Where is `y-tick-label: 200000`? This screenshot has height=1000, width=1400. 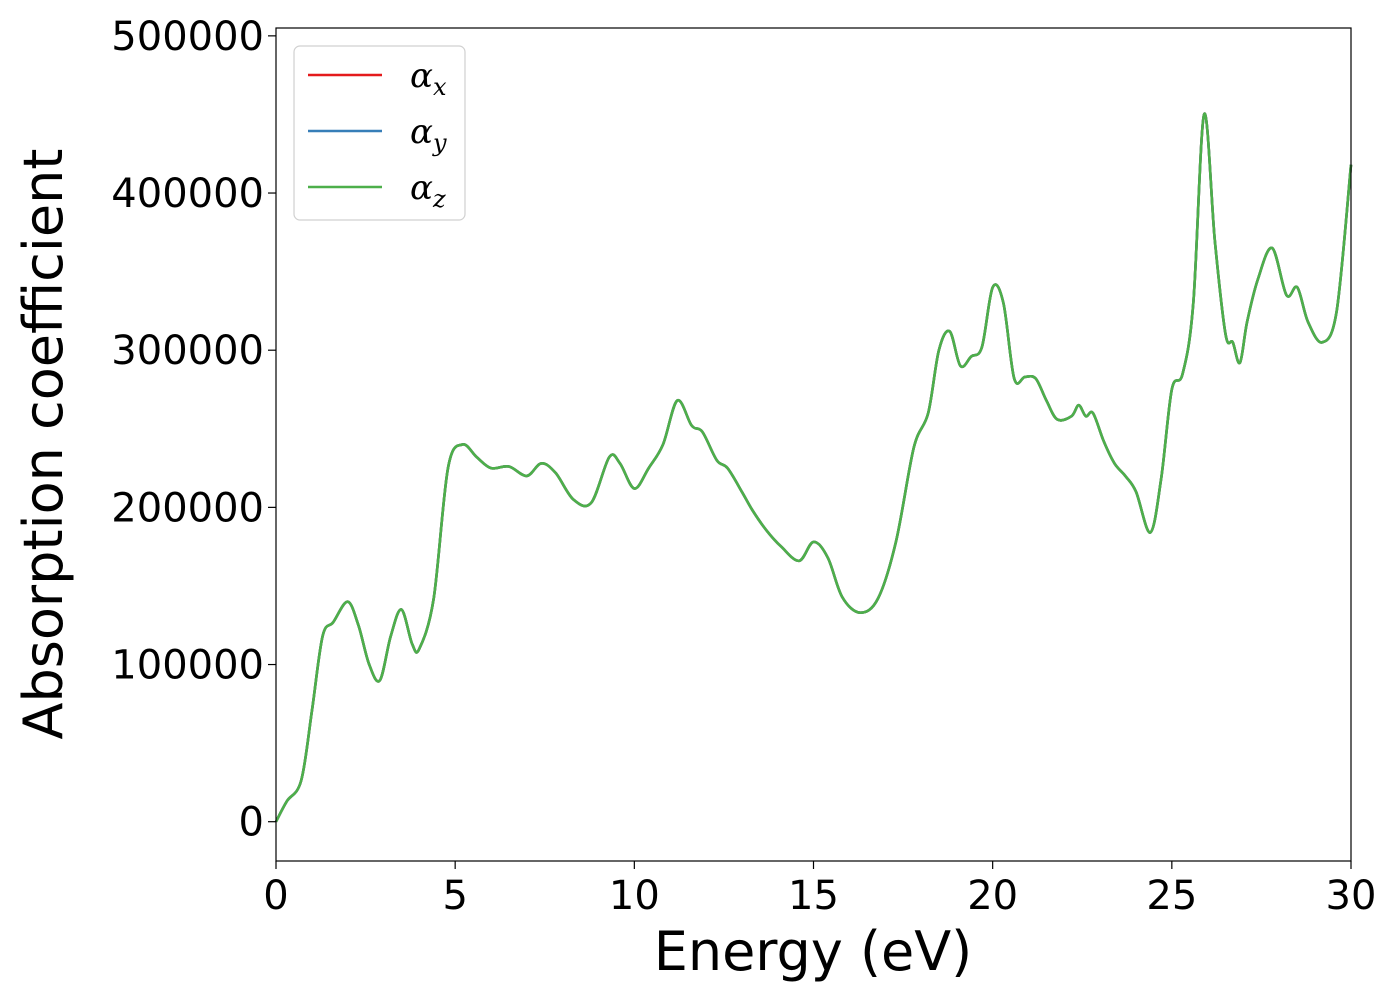 y-tick-label: 200000 is located at coordinates (187, 508).